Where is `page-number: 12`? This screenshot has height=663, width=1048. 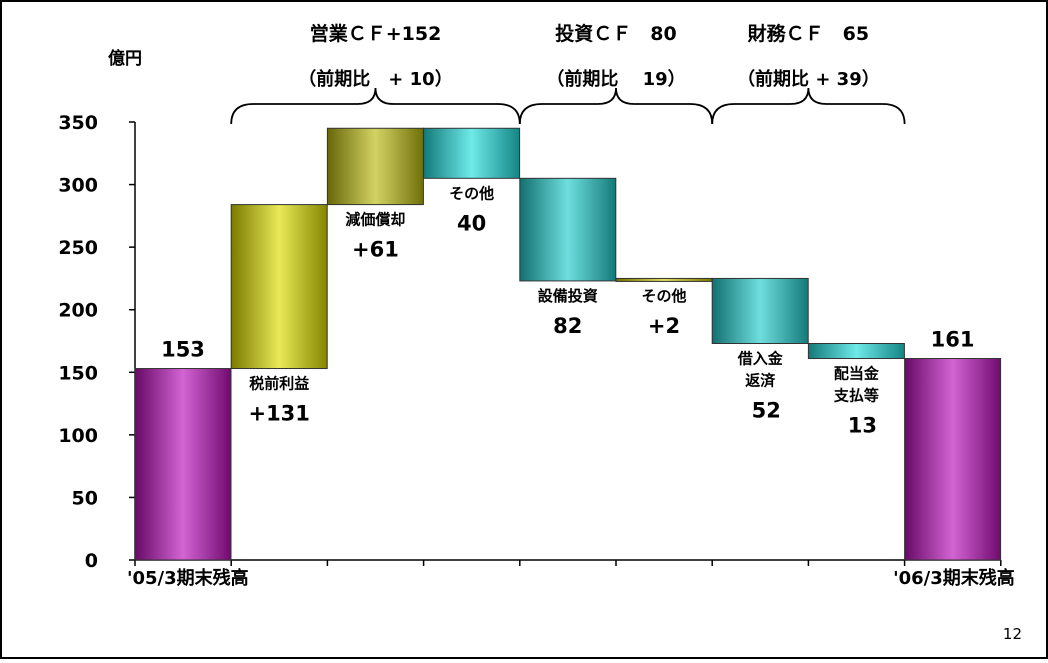 page-number: 12 is located at coordinates (1012, 634).